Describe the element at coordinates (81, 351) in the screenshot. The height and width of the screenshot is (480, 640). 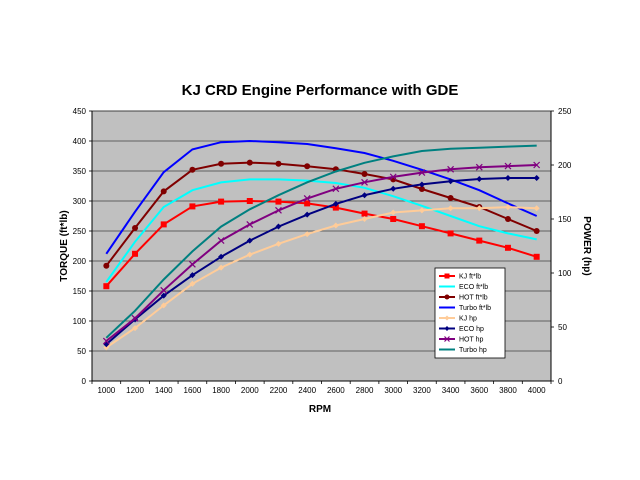
I see `y-left-tick-label: 50` at that location.